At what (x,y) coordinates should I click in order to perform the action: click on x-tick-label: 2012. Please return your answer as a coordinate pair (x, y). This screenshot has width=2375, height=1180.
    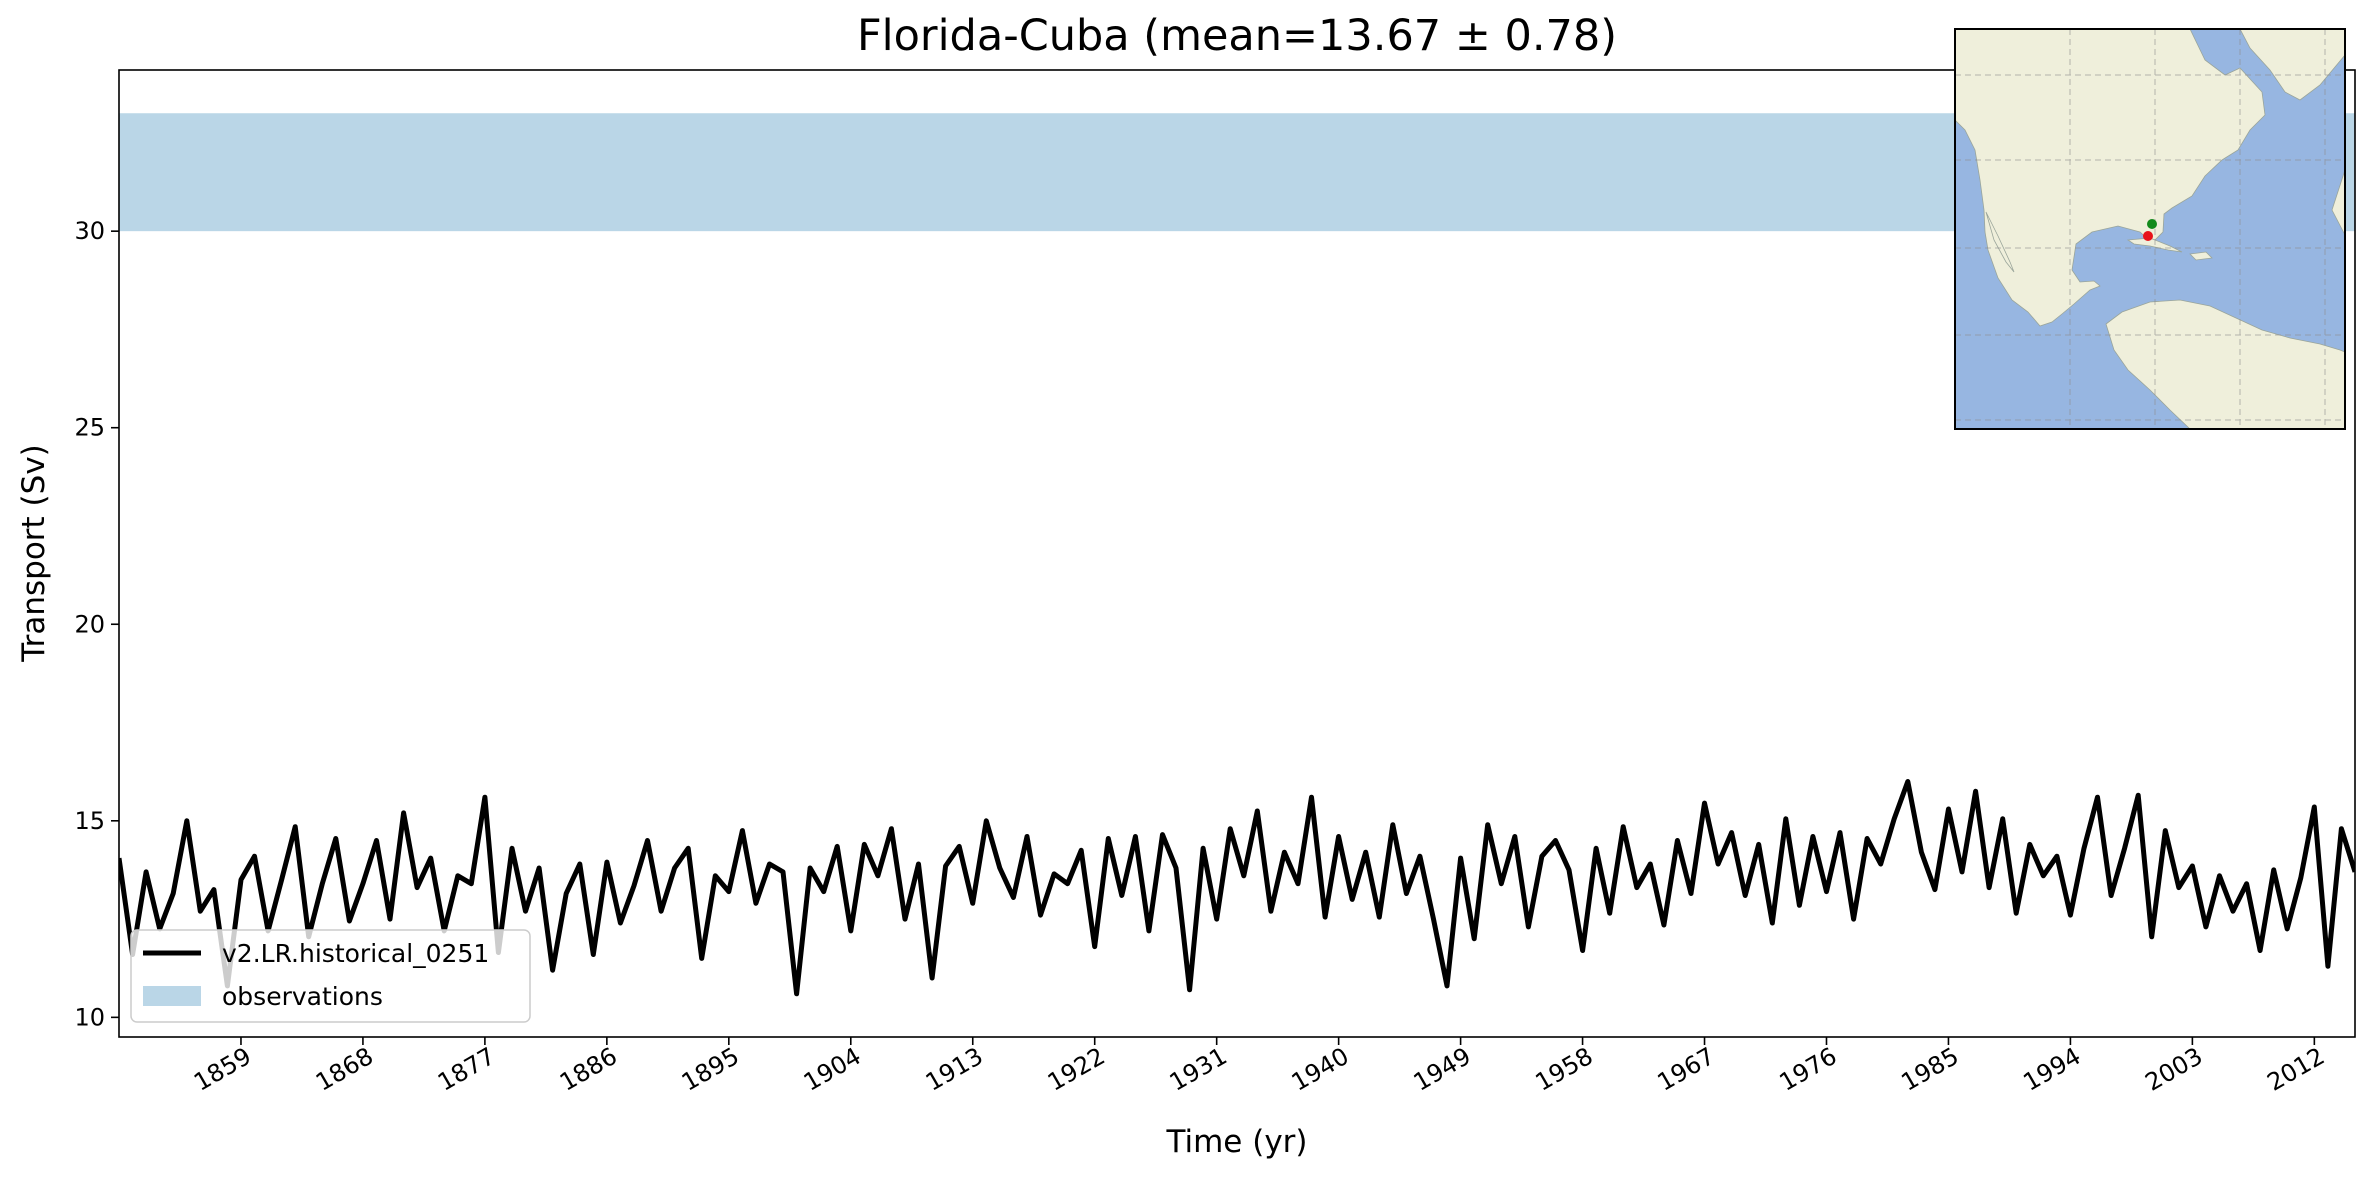
    Looking at the image, I should click on (2295, 1069).